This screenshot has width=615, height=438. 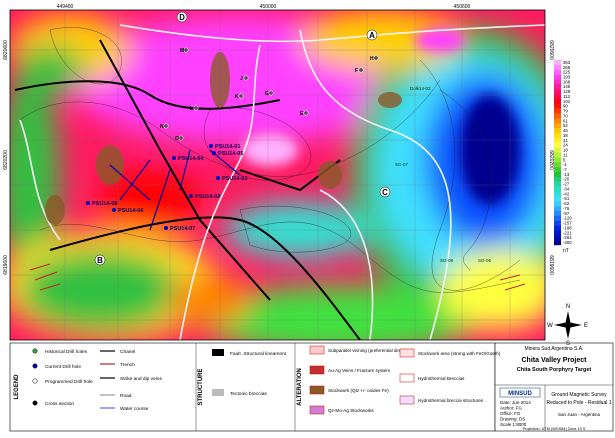 I want to click on colorbar-label: 363, so click(x=567, y=62).